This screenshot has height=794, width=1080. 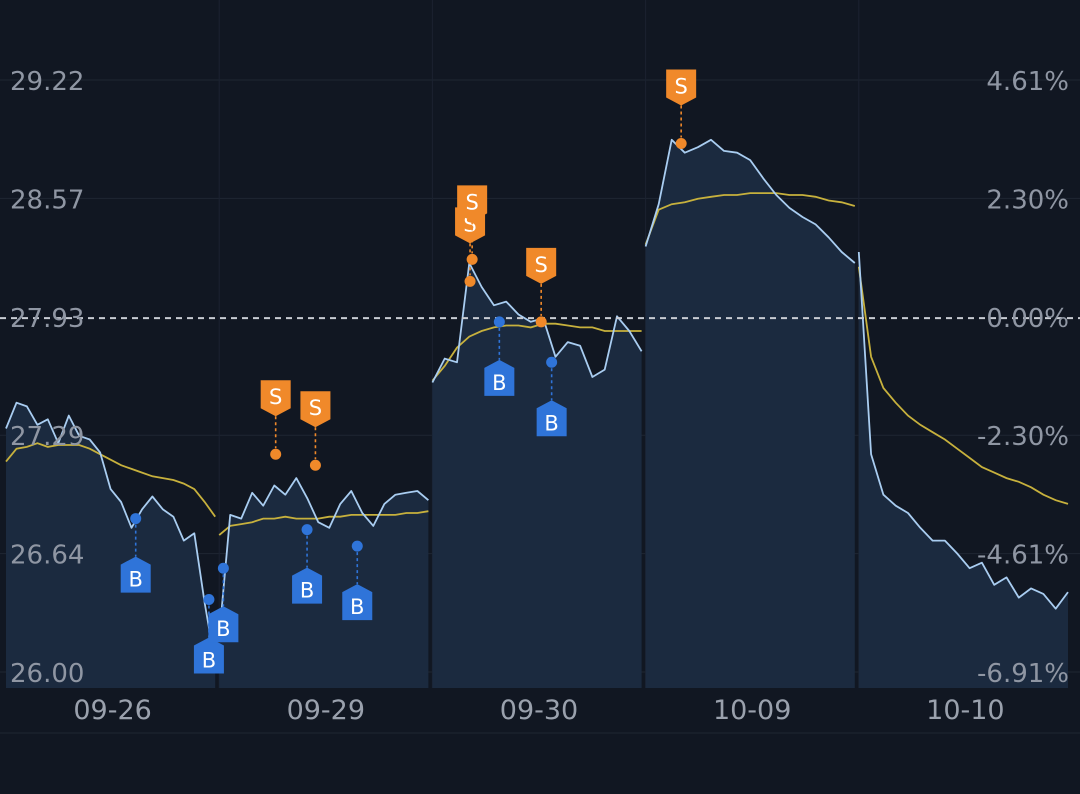 I want to click on y-tick-left: 29.22, so click(x=47, y=82).